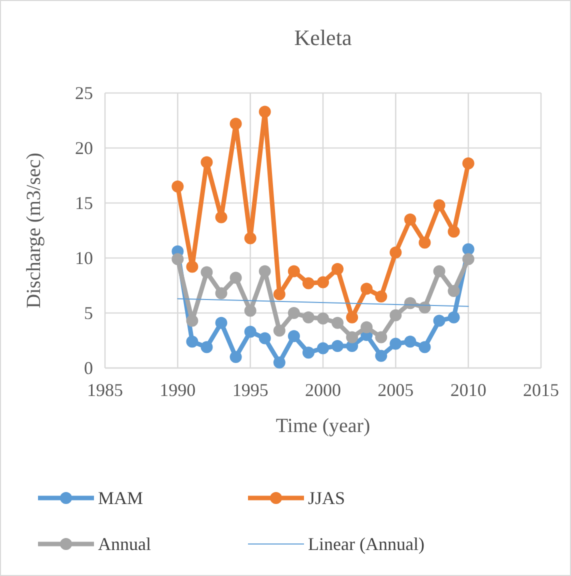 This screenshot has width=571, height=576. I want to click on x-axis-title: Time (year), so click(323, 426).